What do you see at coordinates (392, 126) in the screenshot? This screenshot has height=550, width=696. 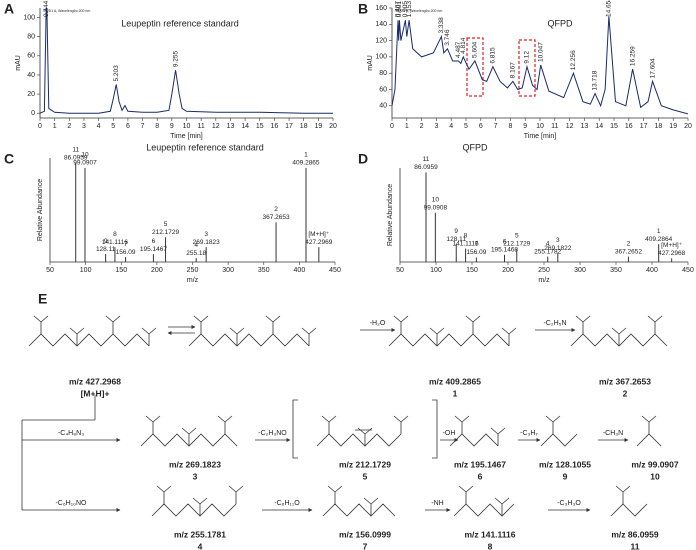 I see `x-tick-label: 0` at bounding box center [392, 126].